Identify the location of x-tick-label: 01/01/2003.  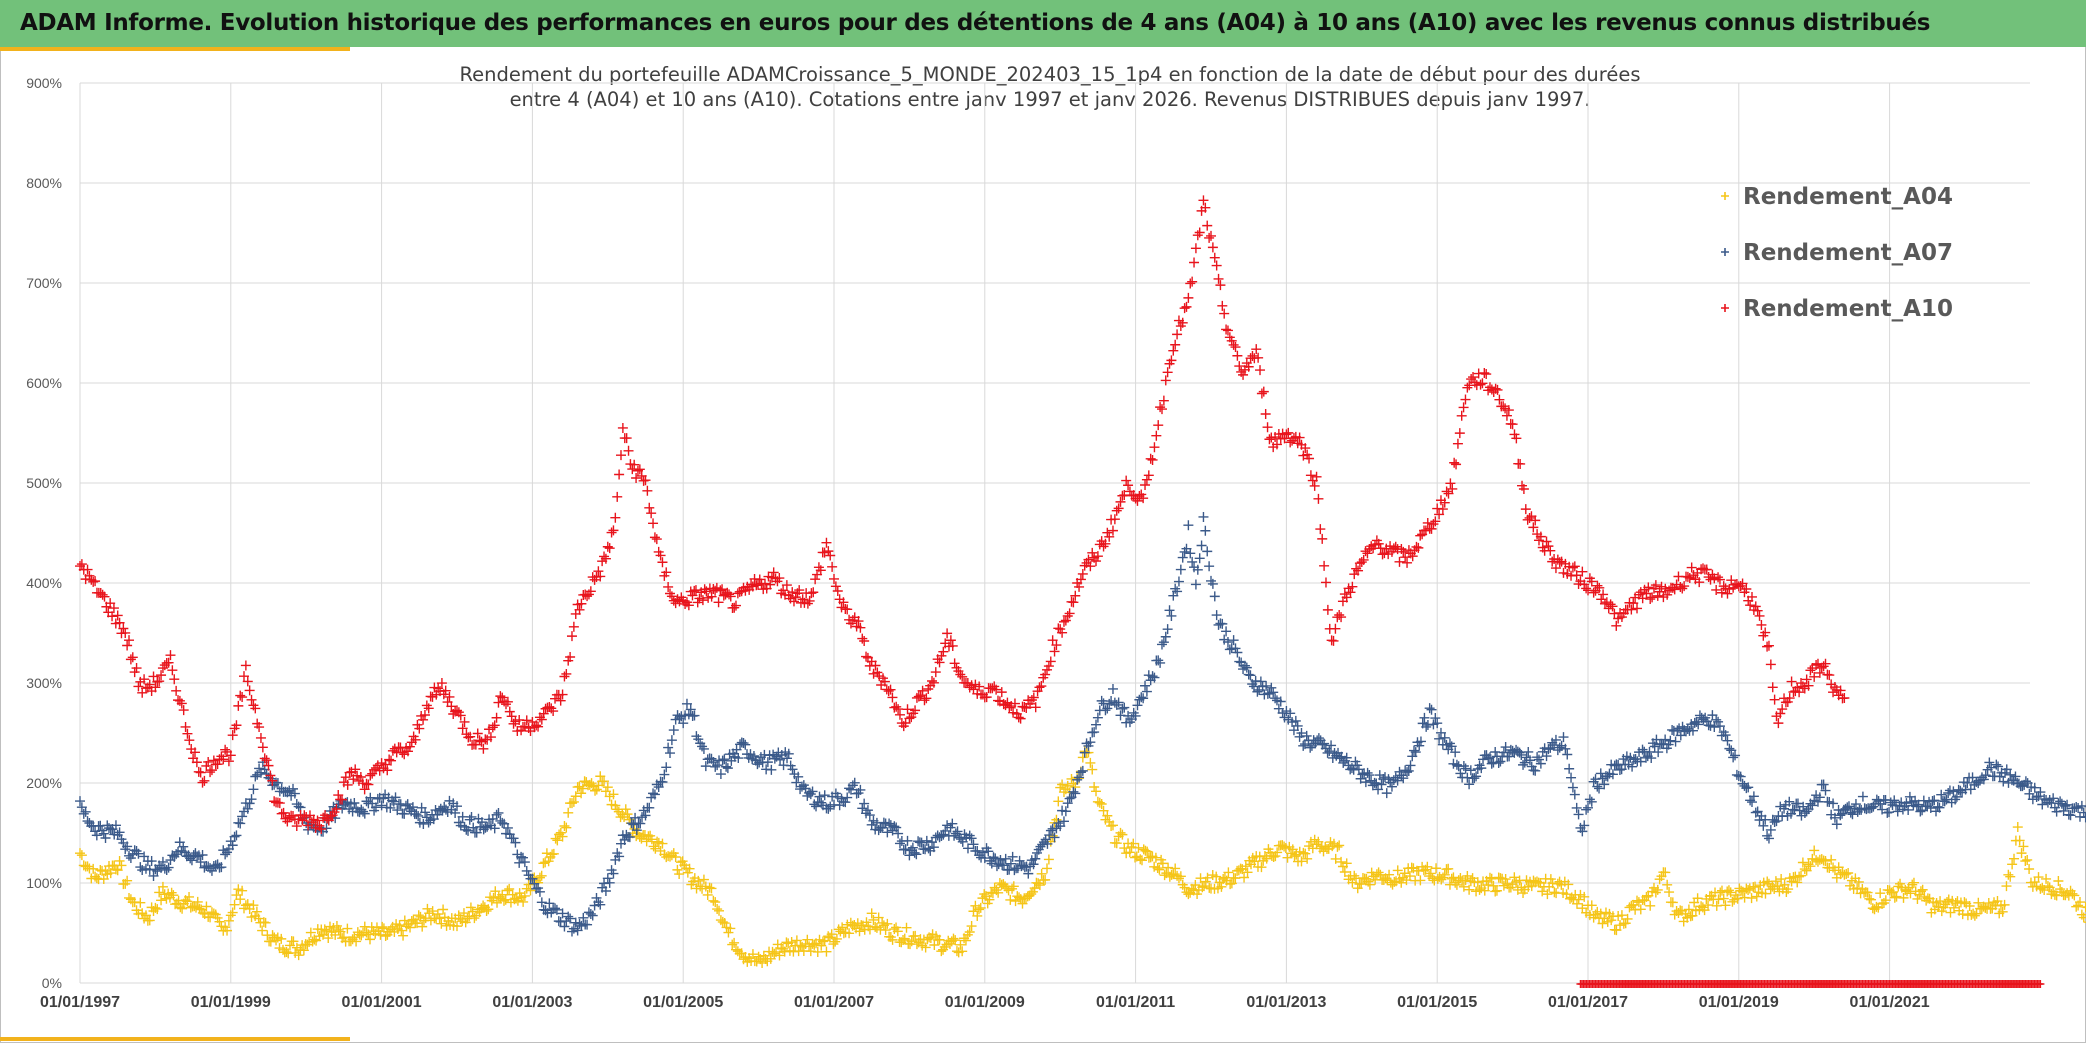
(532, 1002).